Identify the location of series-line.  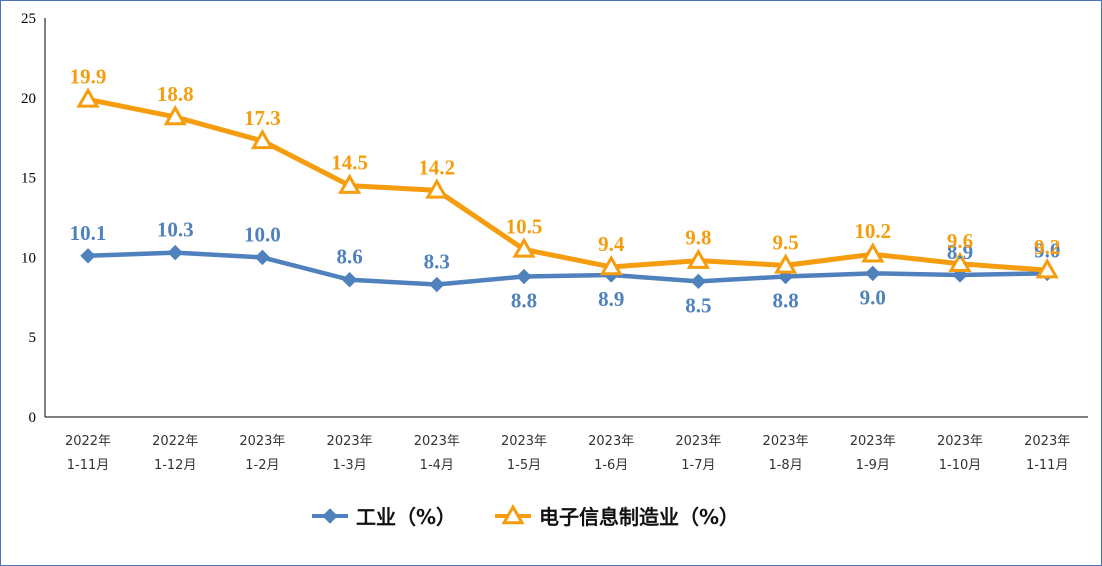
(567, 268).